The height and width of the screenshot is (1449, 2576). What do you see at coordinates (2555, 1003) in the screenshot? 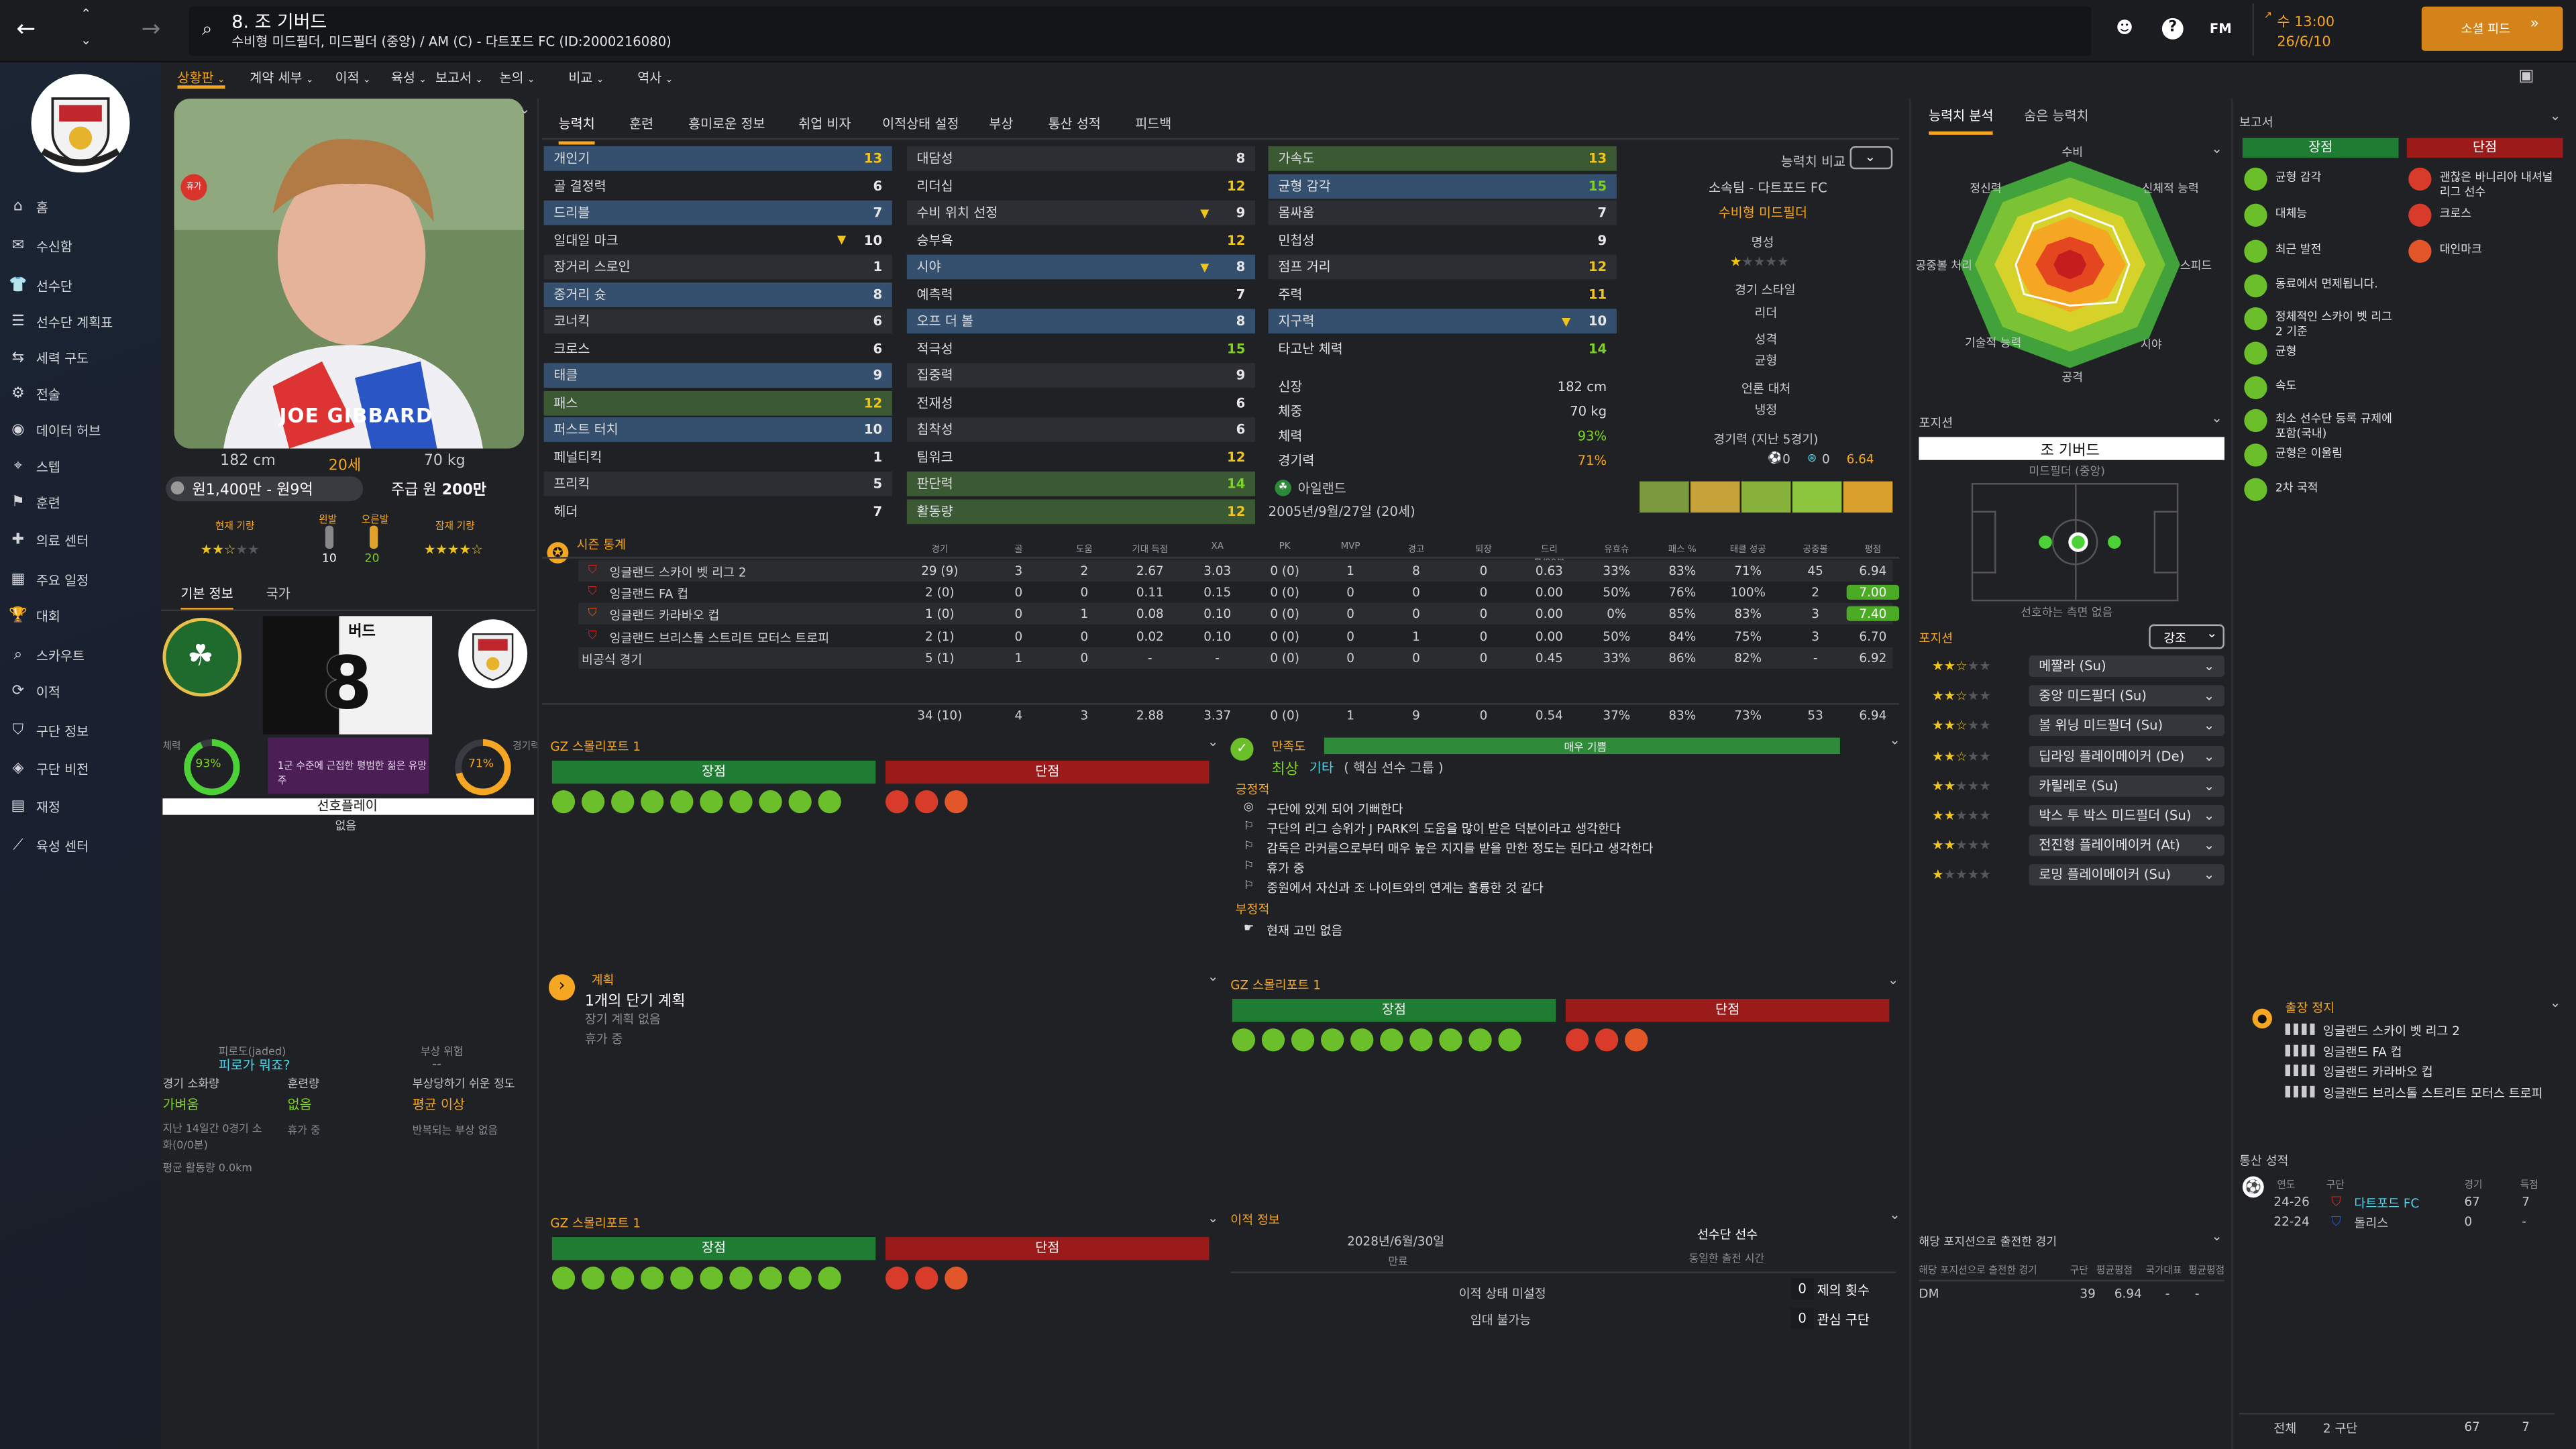
I see `suspension-collapse-icon: ⌄` at bounding box center [2555, 1003].